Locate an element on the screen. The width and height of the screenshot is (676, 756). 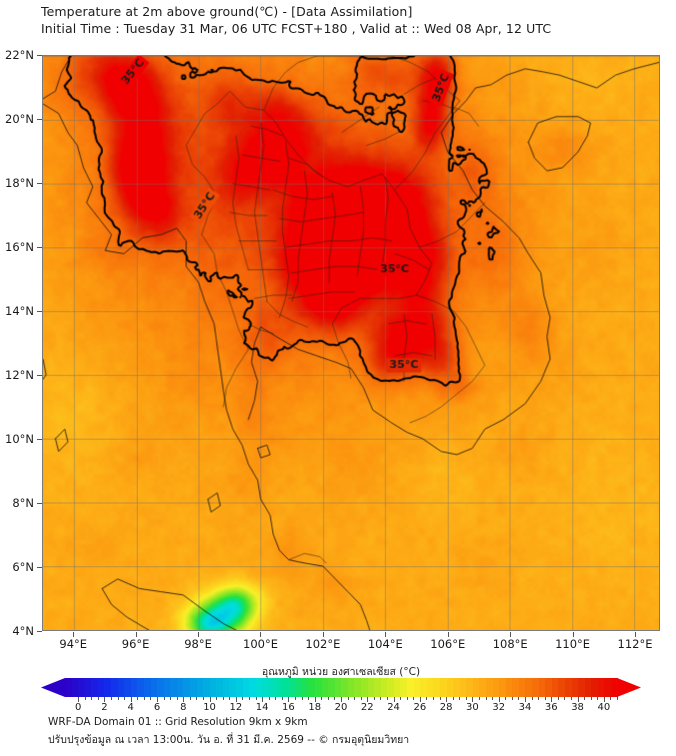
latitude-axis: 4°N 6°N 8°N 10°N 12°N 14°N 16°N 18°N 20°N 22°N is located at coordinates (21, 343).